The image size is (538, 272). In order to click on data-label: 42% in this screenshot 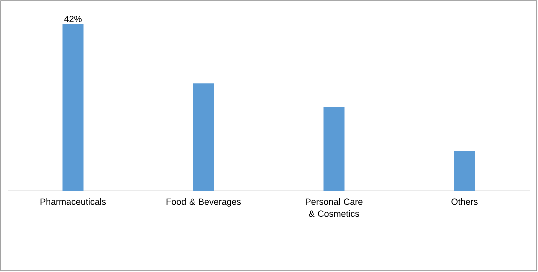, I will do `click(73, 19)`.